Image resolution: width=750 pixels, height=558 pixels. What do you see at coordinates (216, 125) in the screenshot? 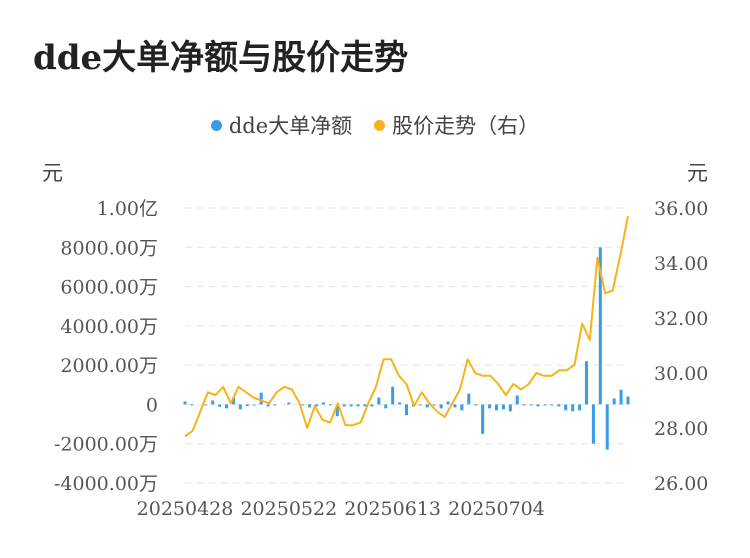
I see `legend-swatch-dde` at bounding box center [216, 125].